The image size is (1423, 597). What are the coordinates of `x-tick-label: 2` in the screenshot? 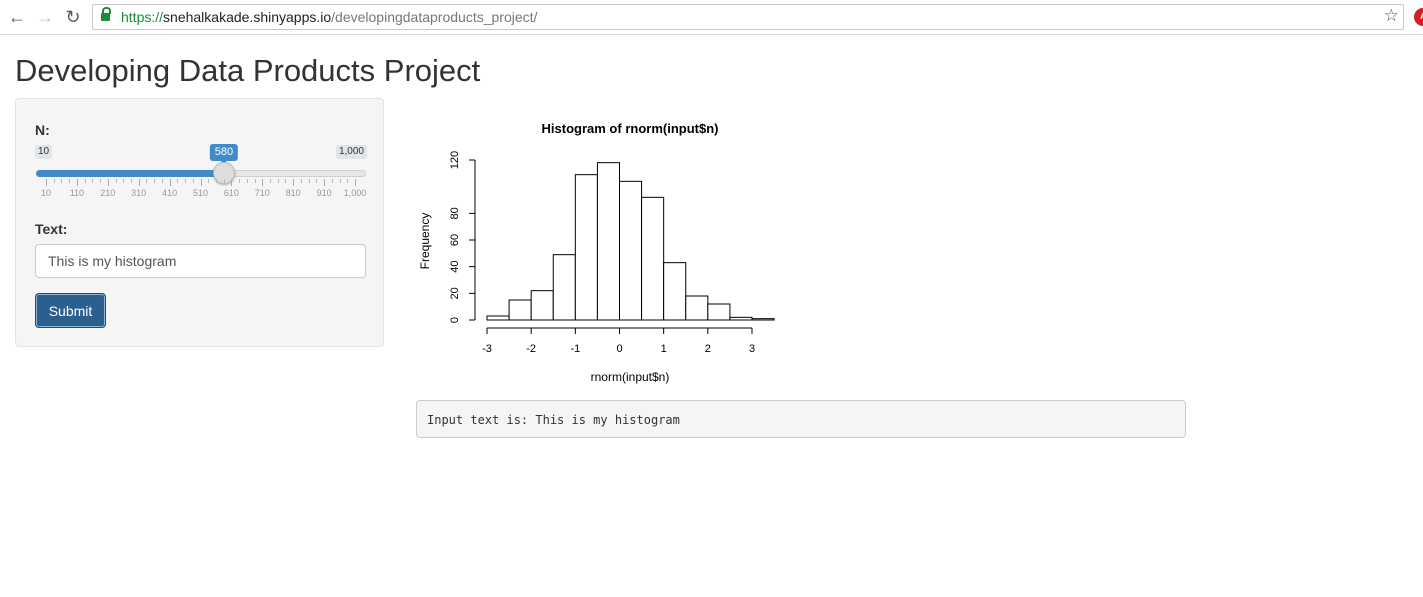 It's located at (708, 349).